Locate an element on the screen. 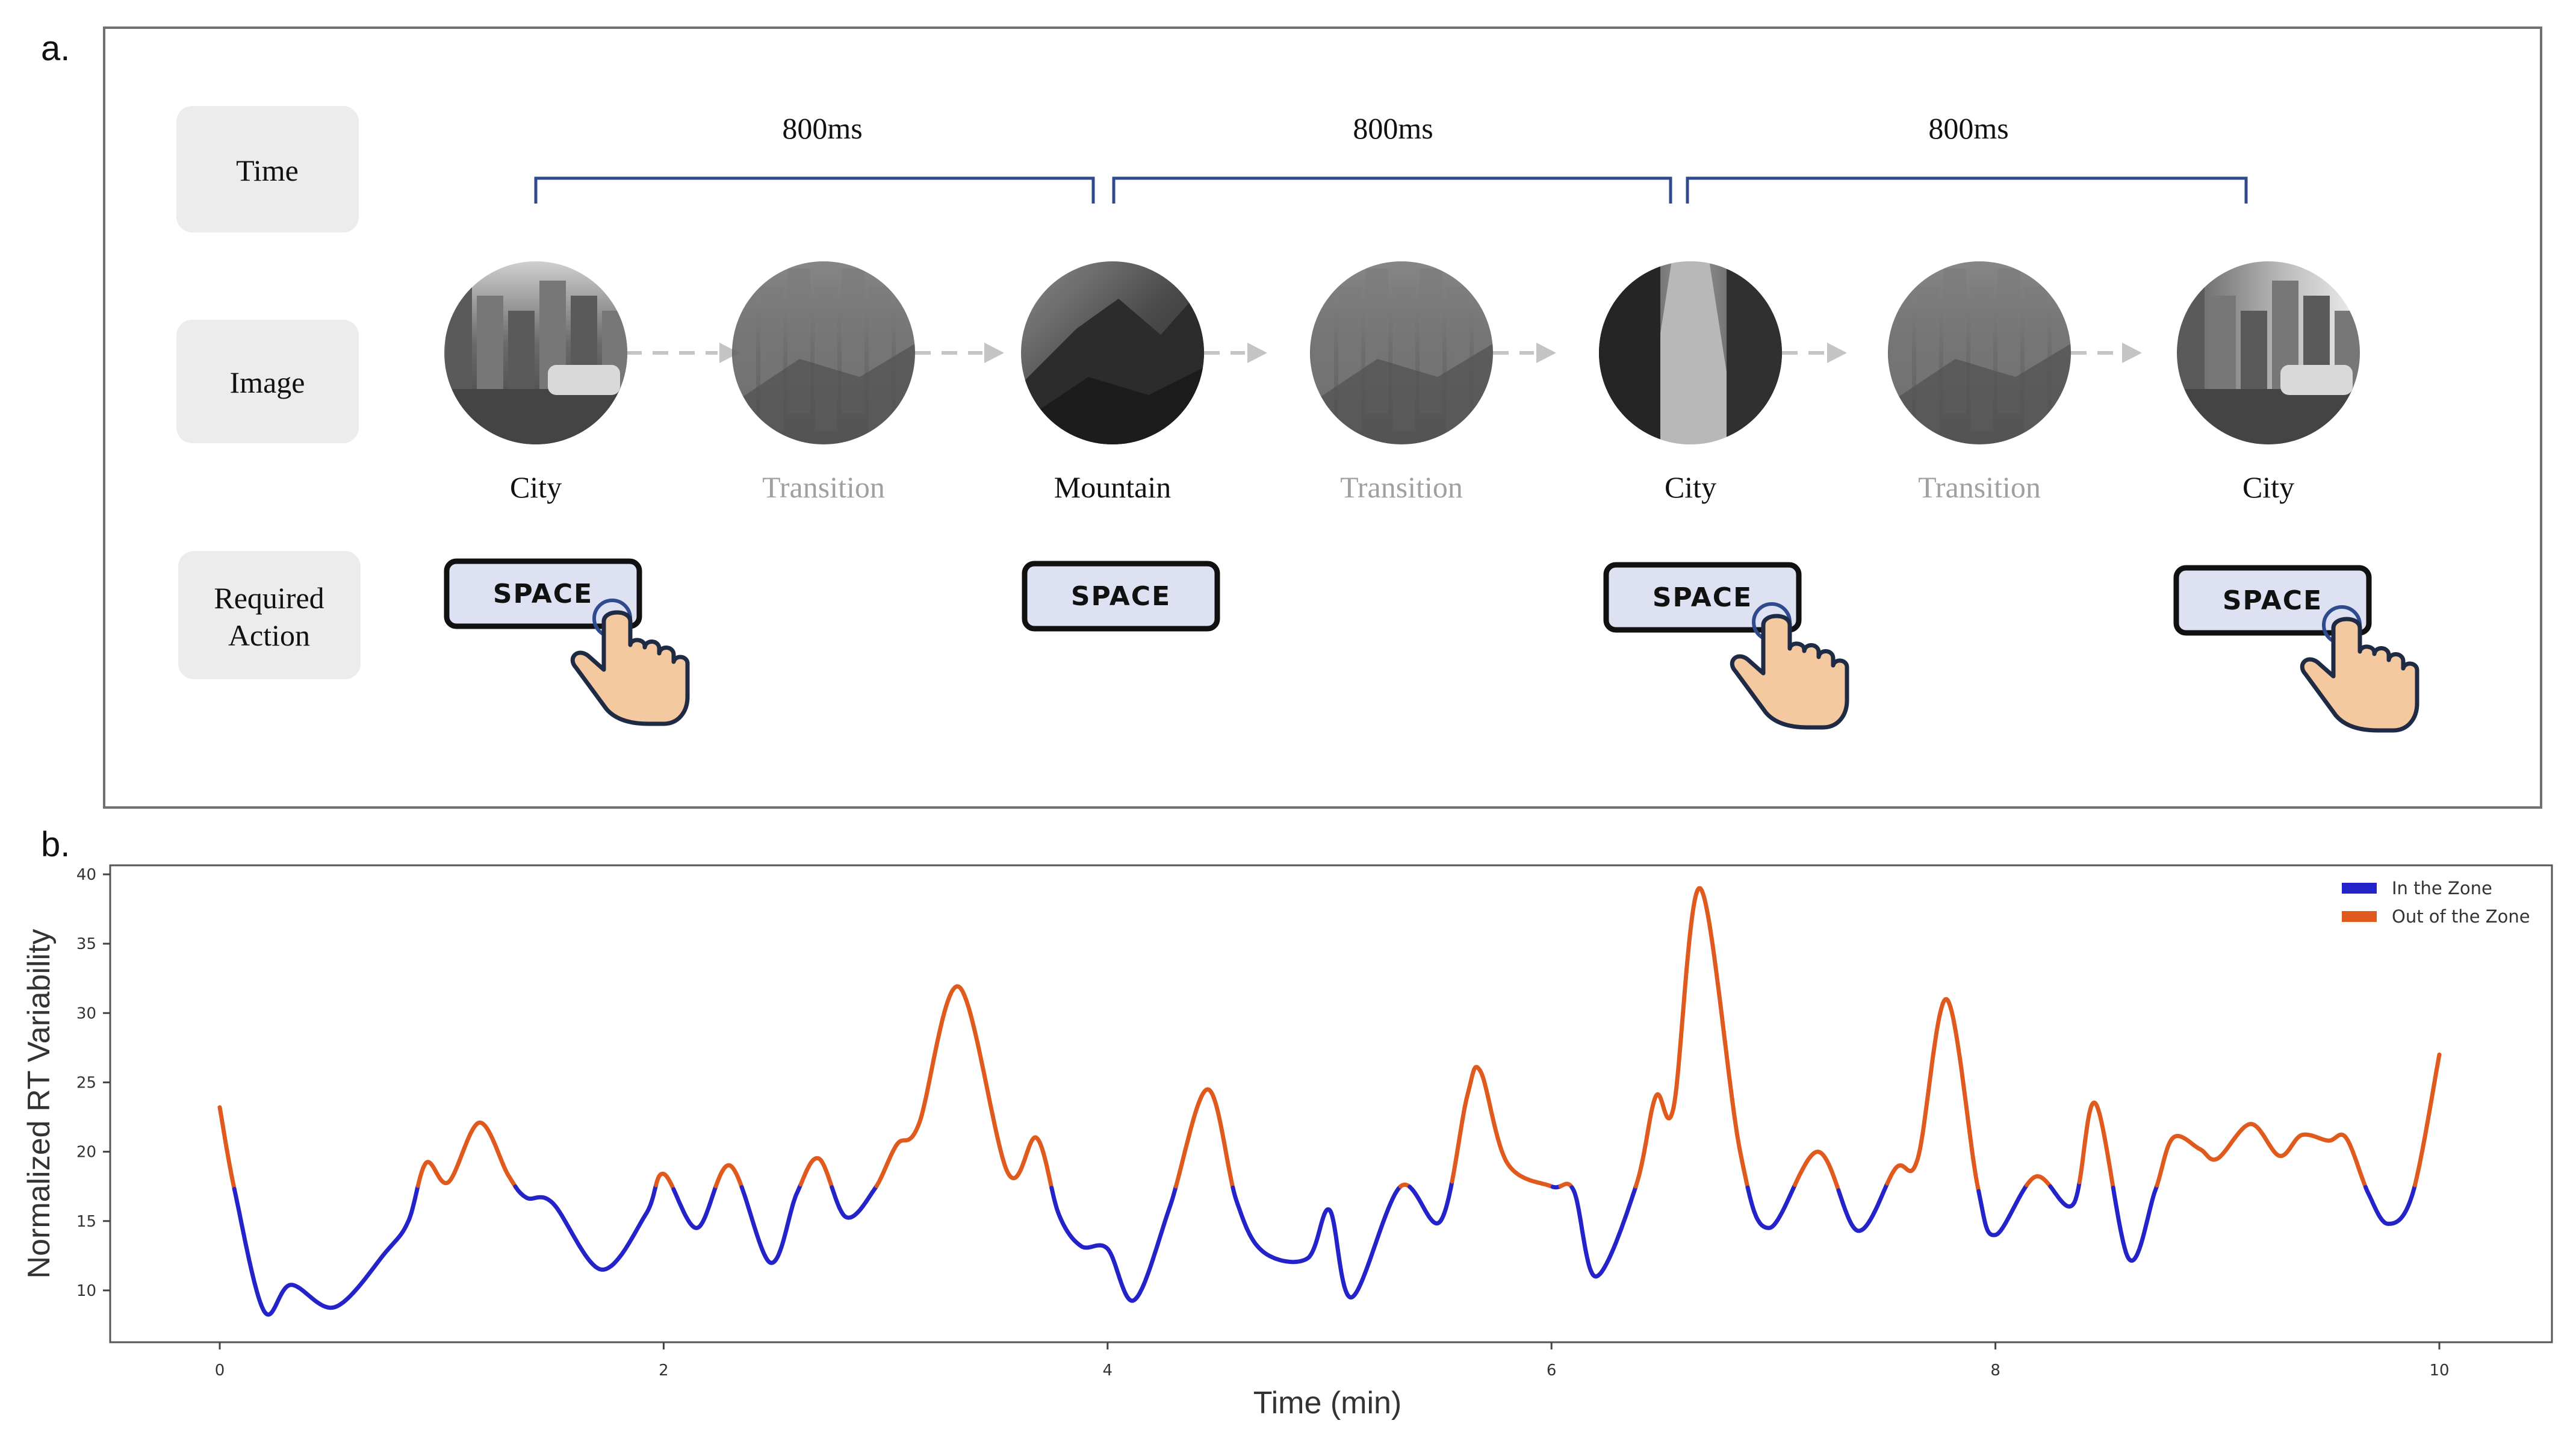 Image resolution: width=2576 pixels, height=1444 pixels. stimulus-6: Transition is located at coordinates (1979, 382).